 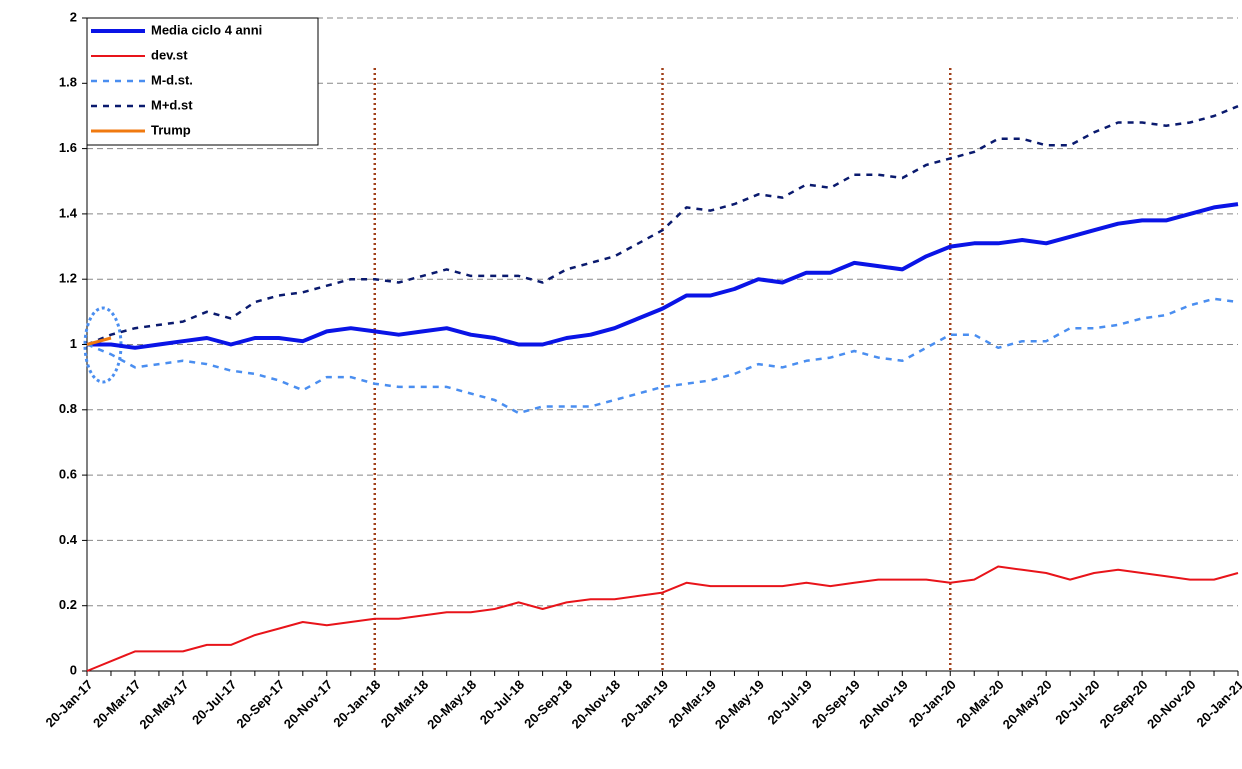 I want to click on x-tick-label: 20-May-17, so click(x=163, y=704).